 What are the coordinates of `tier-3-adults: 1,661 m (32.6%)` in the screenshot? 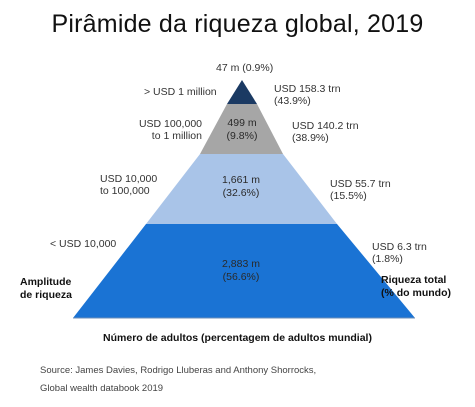 It's located at (241, 186).